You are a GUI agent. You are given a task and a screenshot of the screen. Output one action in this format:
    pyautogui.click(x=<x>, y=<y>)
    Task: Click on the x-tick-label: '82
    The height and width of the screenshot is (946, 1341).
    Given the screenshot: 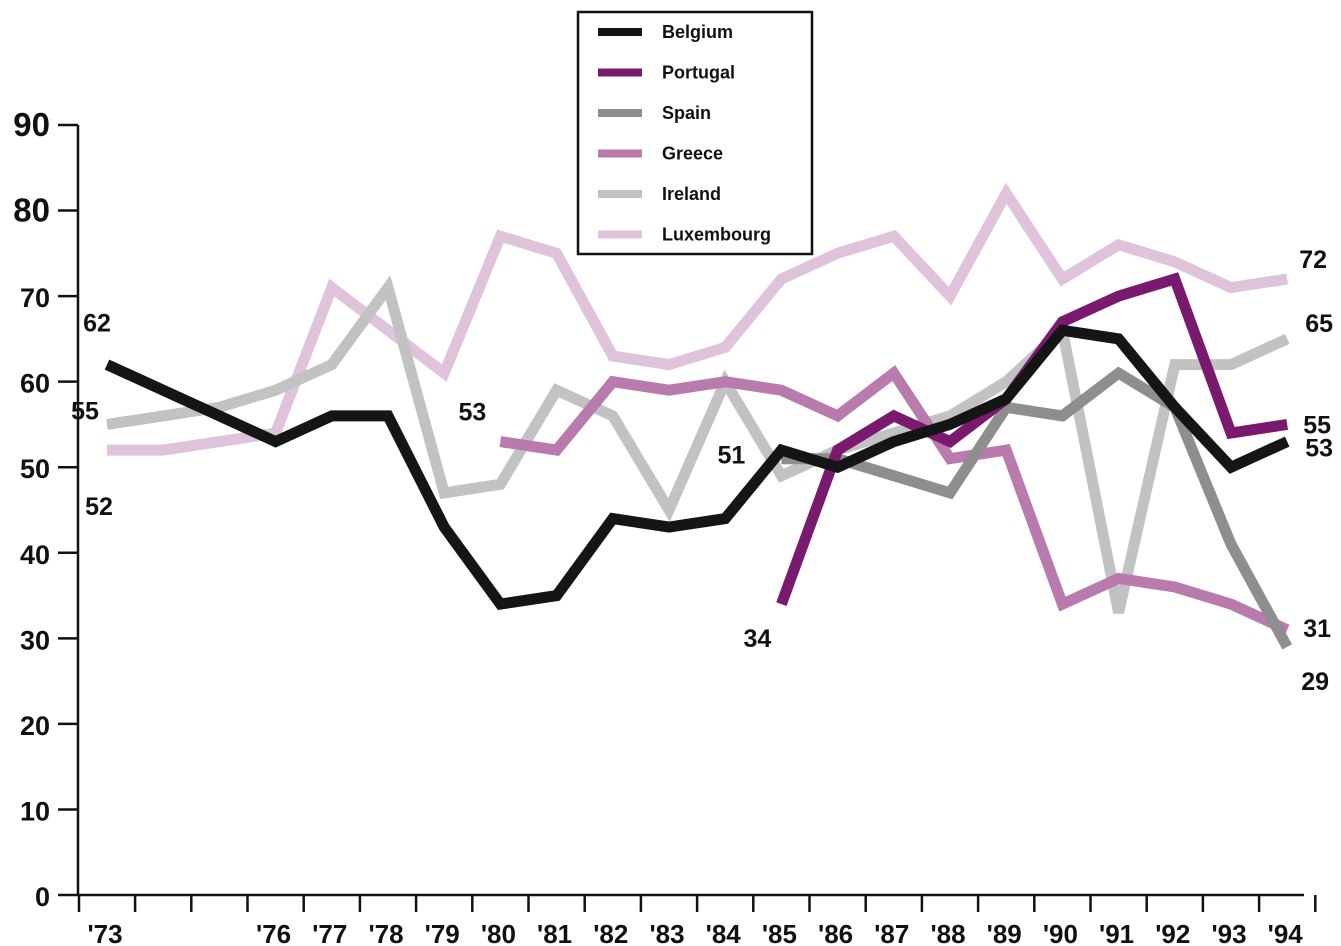 What is the action you would take?
    pyautogui.click(x=610, y=932)
    